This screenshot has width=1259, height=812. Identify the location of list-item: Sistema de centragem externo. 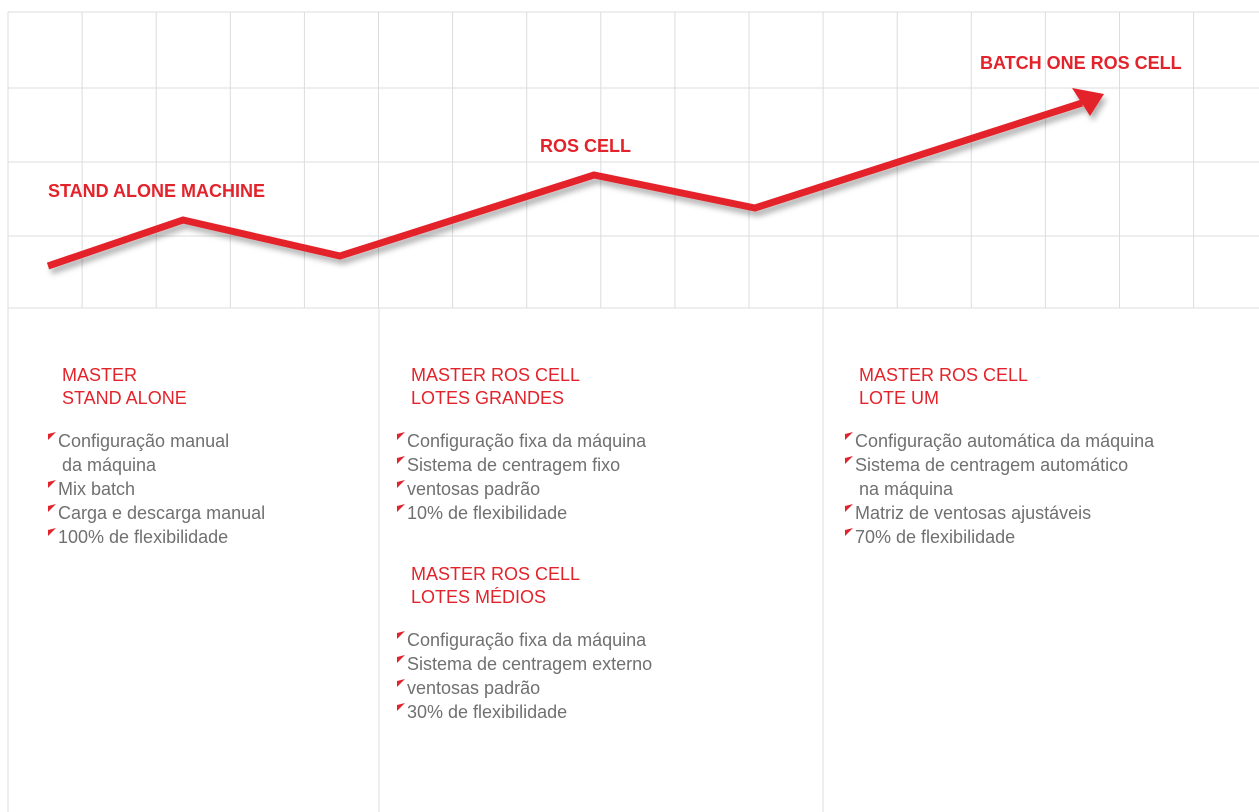
(529, 664).